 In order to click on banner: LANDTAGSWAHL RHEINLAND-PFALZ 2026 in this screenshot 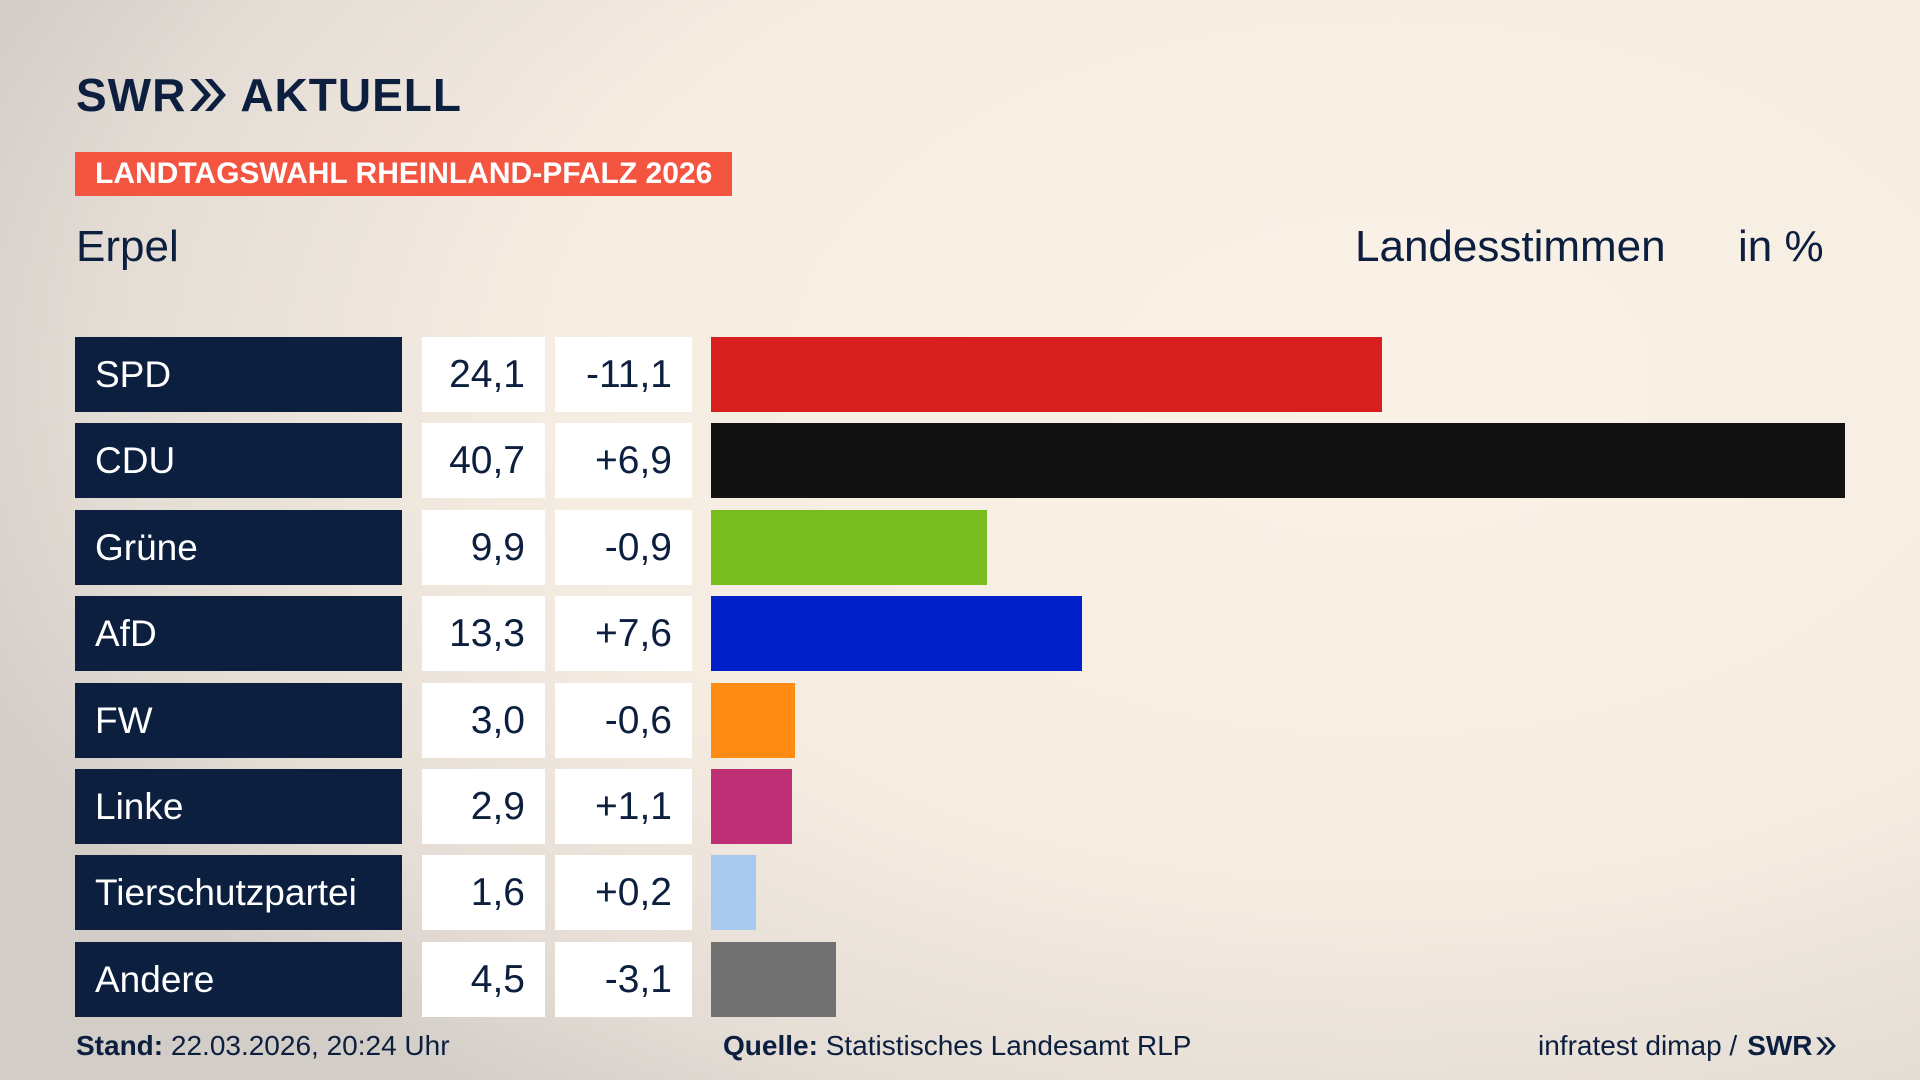, I will do `click(404, 174)`.